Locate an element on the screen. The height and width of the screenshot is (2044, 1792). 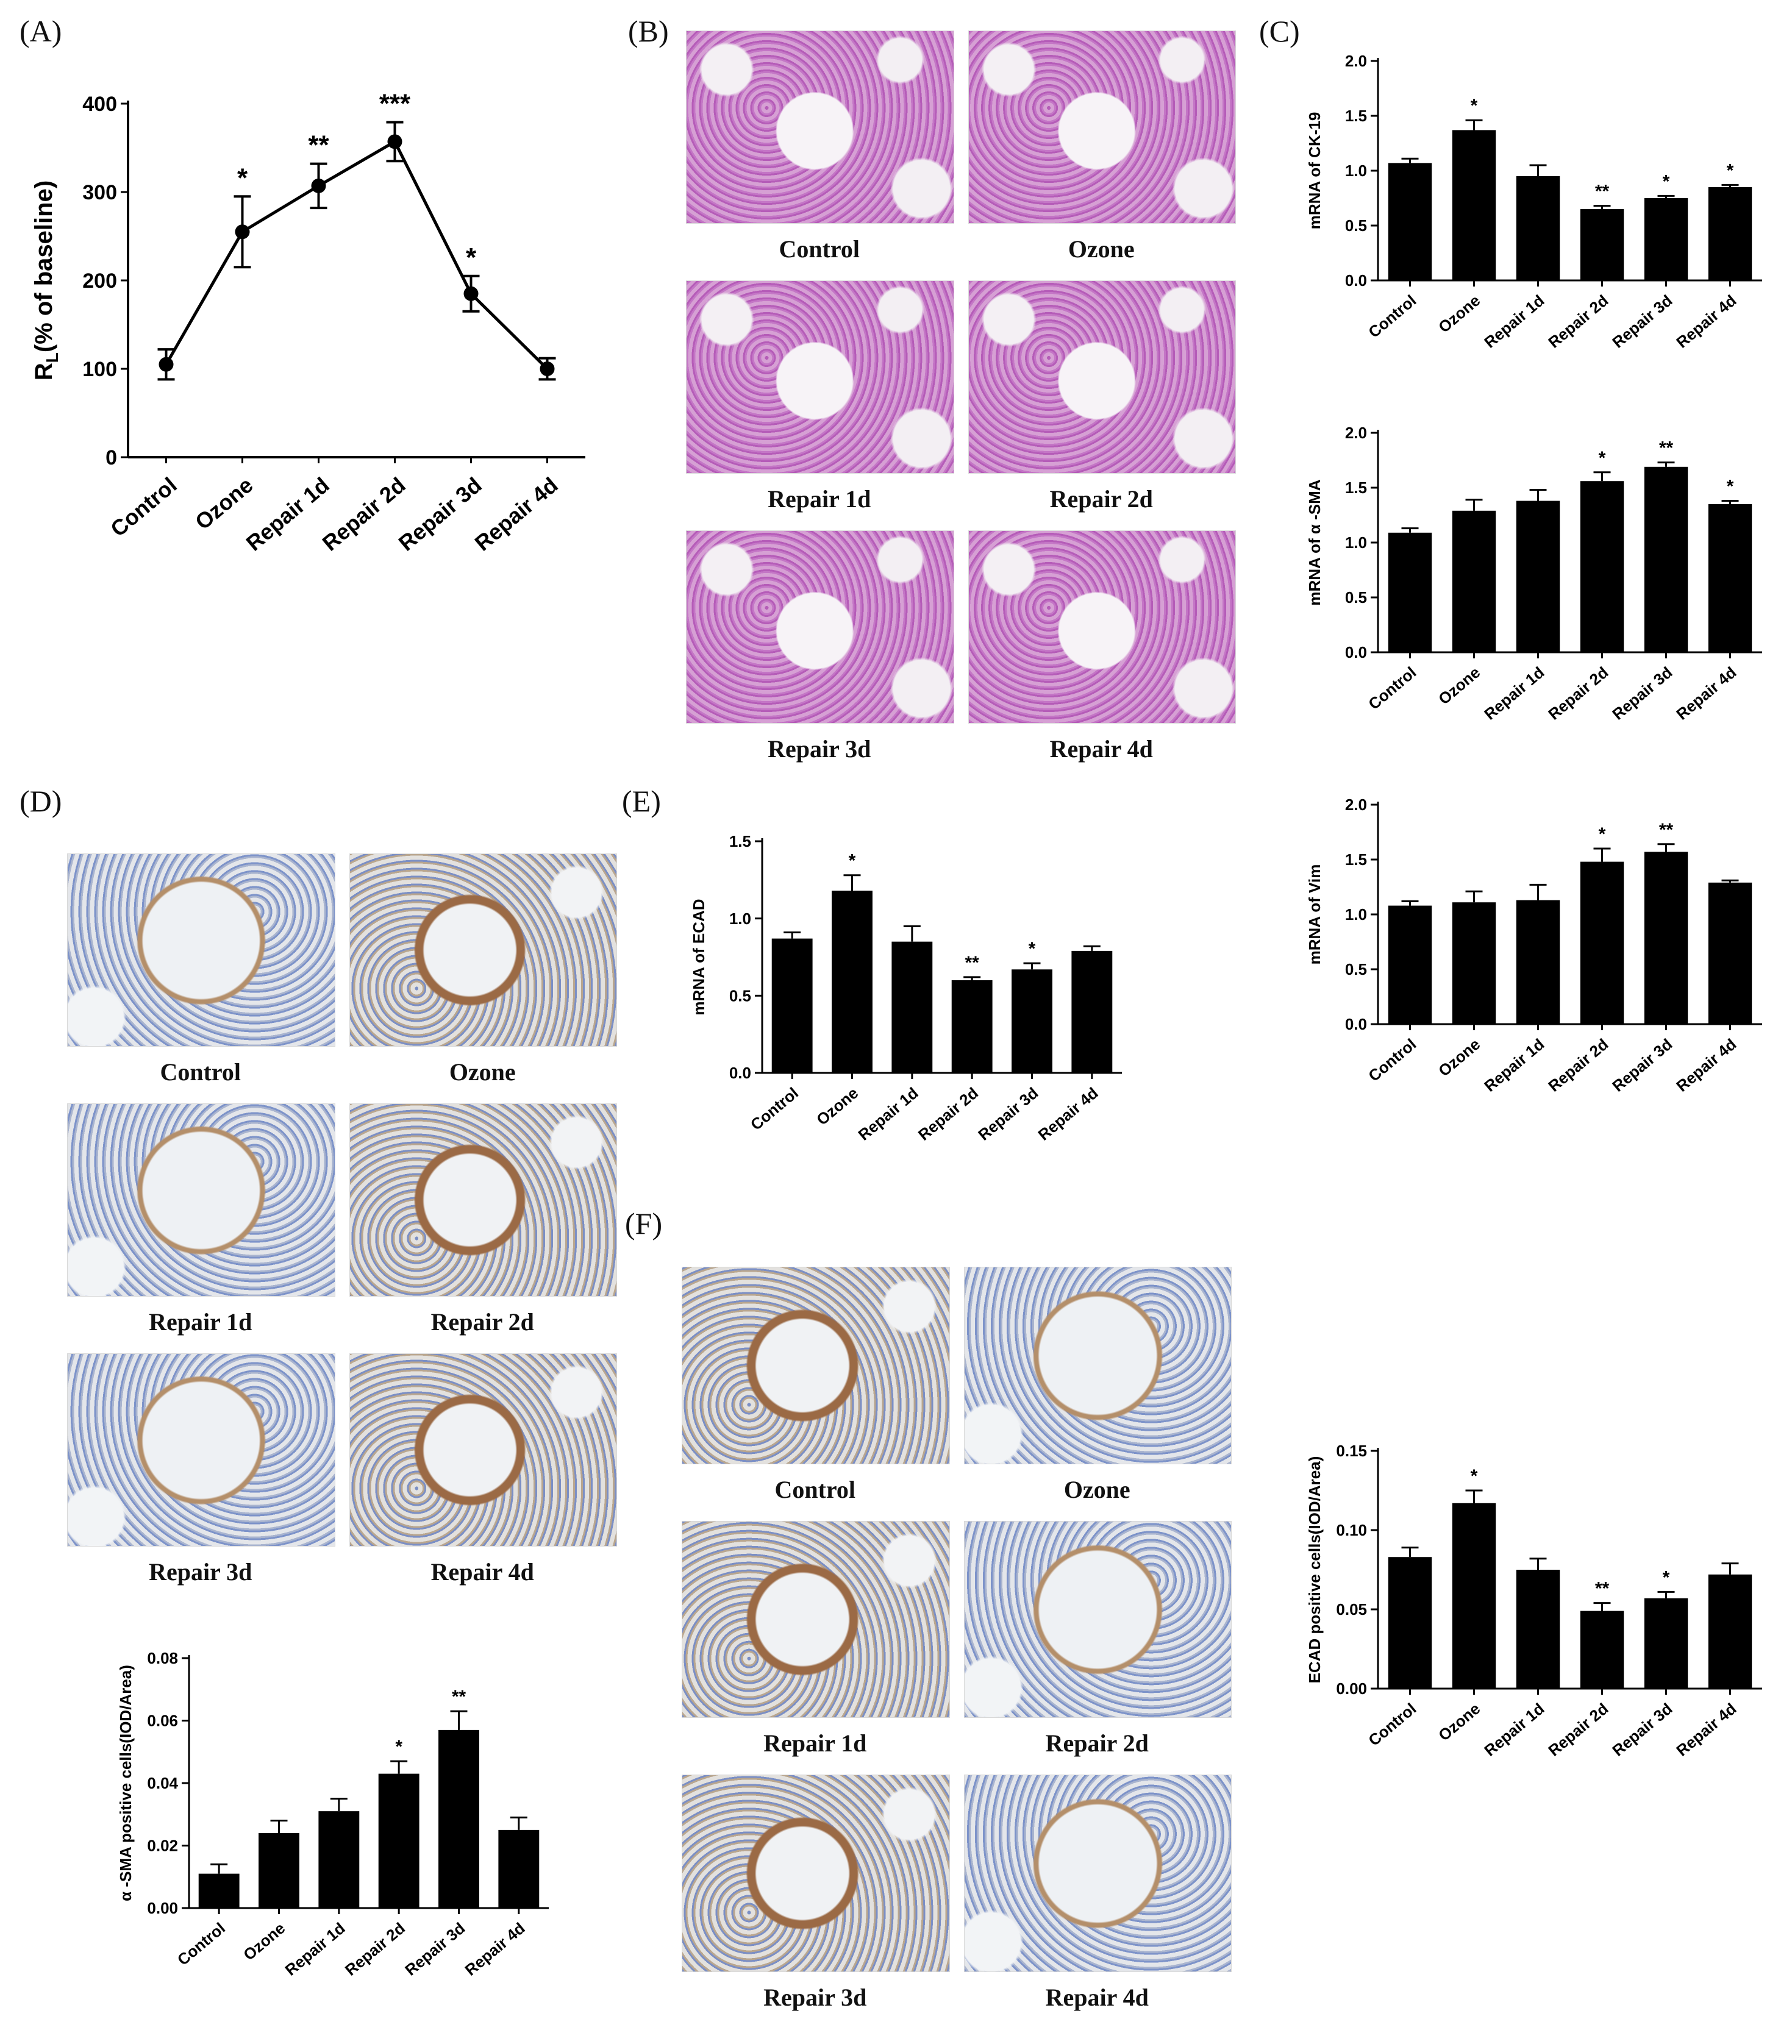
micrograph-caption: Repair 2d is located at coordinates (1097, 1743).